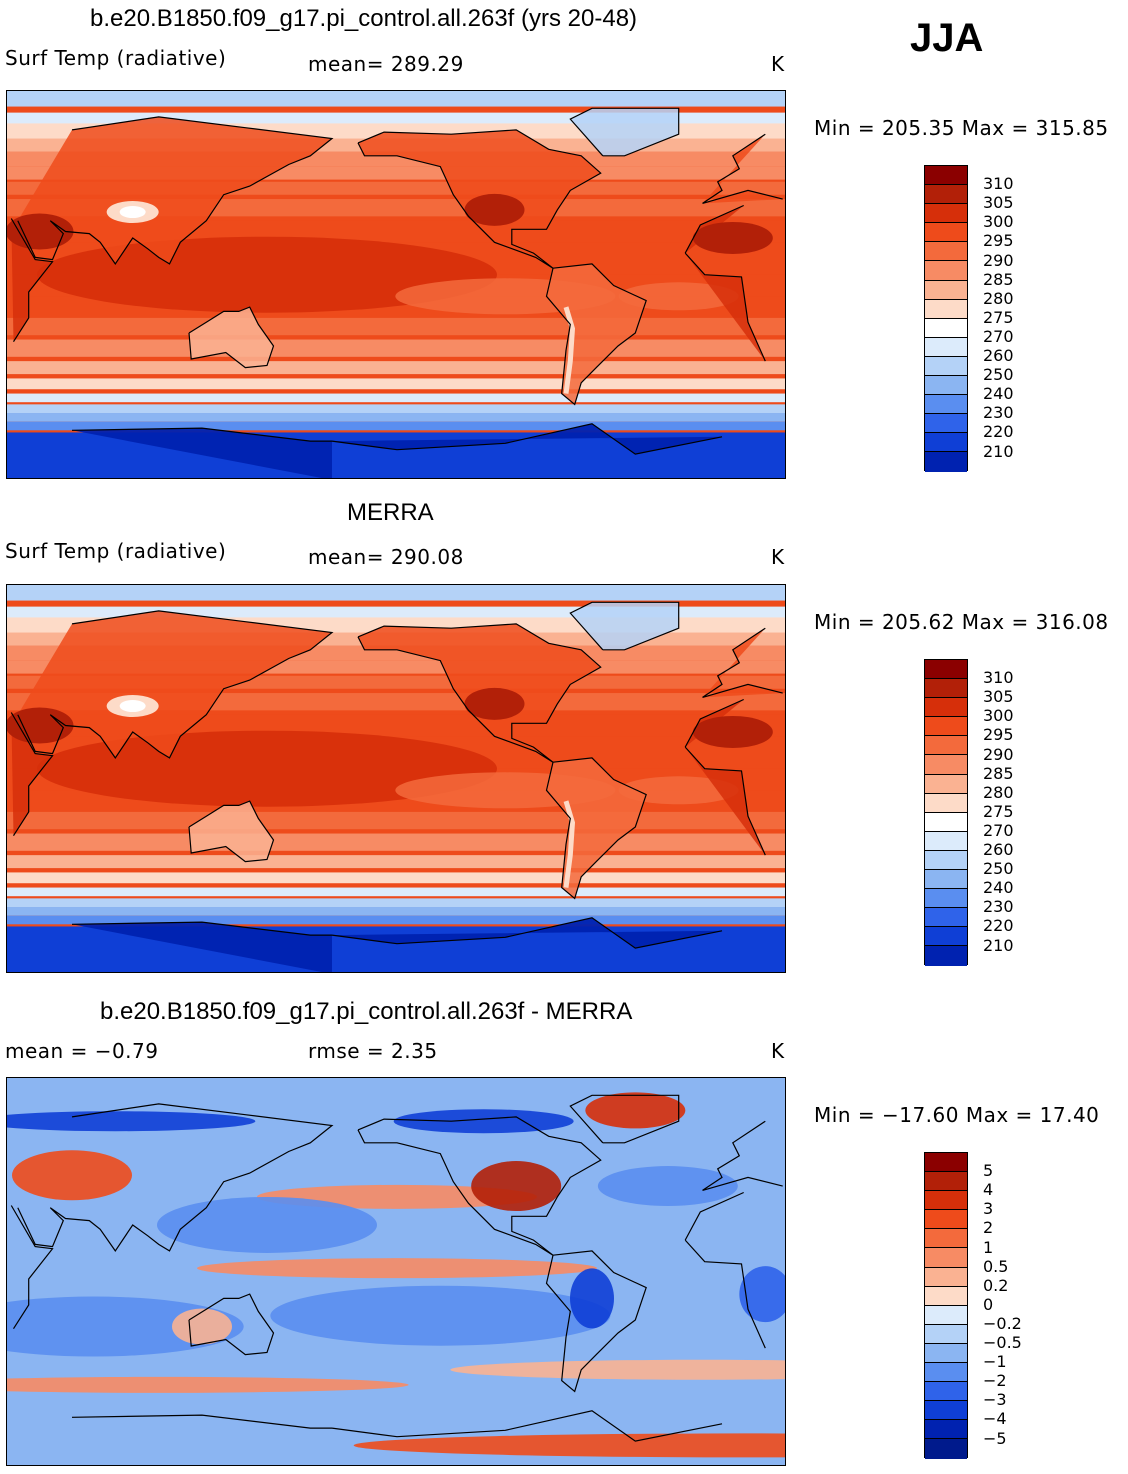  Describe the element at coordinates (778, 557) in the screenshot. I see `panel-2-units-label: K` at that location.